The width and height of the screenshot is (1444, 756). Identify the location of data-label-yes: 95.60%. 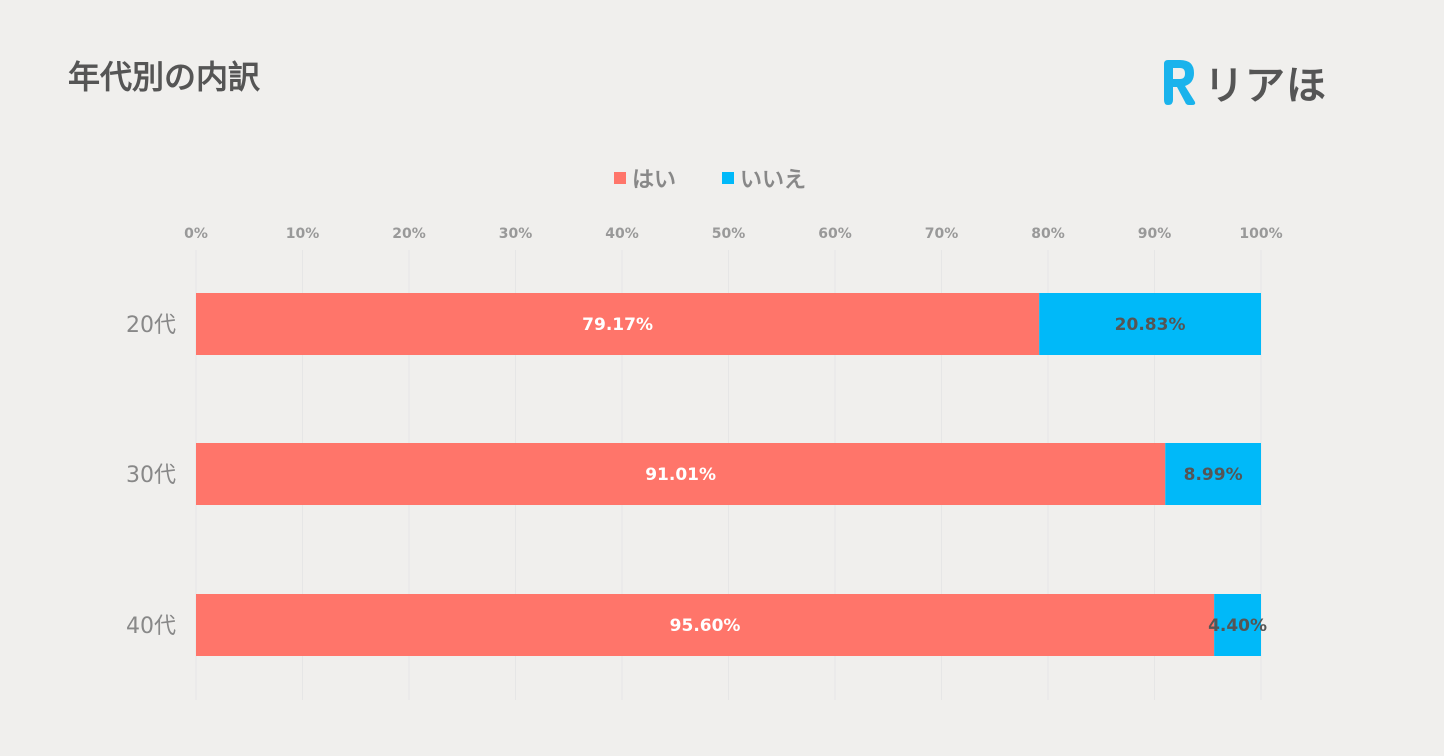
(705, 626).